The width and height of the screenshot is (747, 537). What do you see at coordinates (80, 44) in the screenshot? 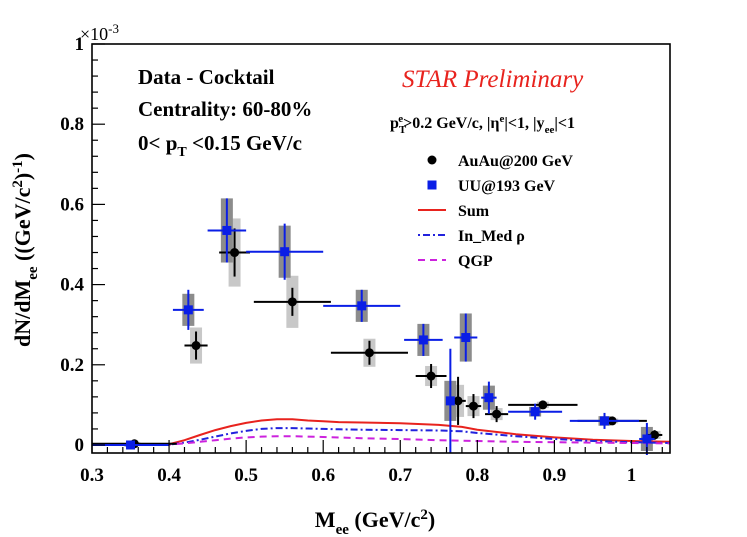
I see `y-tick-label: 1` at bounding box center [80, 44].